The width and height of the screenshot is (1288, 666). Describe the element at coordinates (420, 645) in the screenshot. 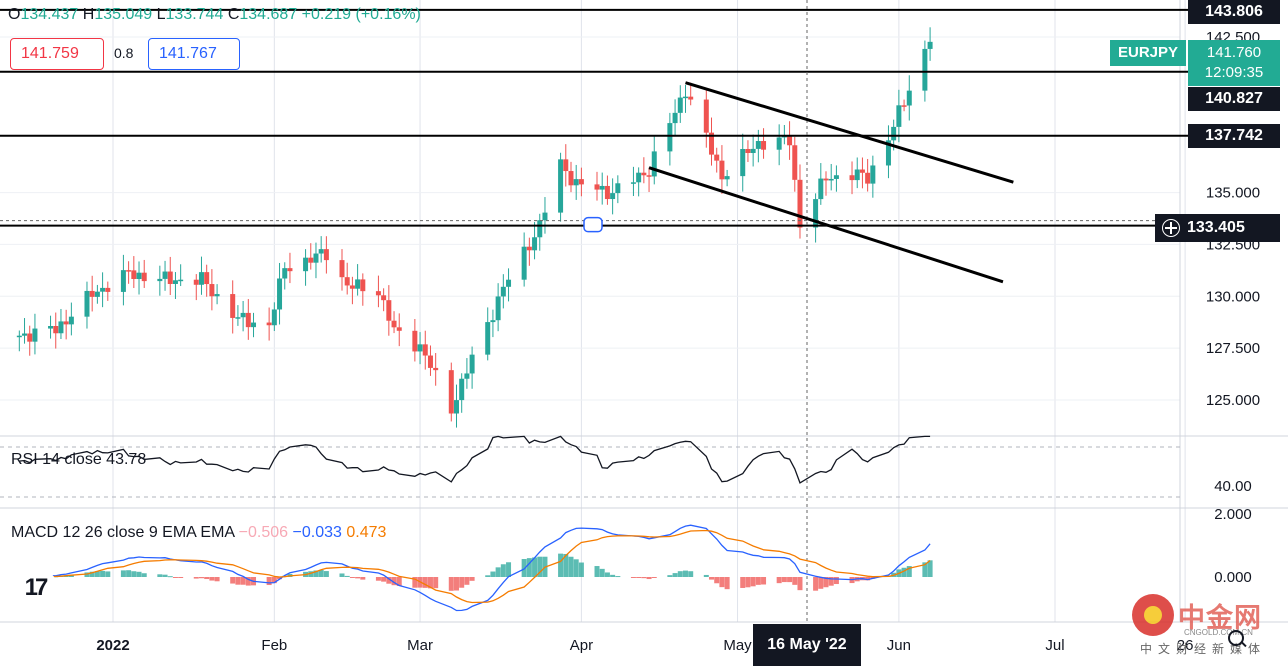

I see `time-axis-label: Mar` at that location.